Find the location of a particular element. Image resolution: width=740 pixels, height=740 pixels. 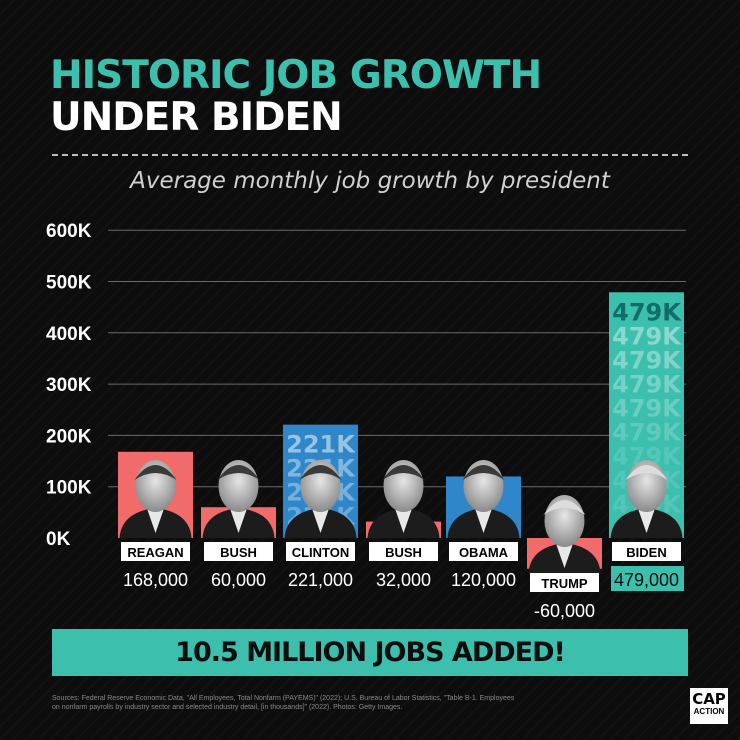

president-name: CLINTON is located at coordinates (321, 552).